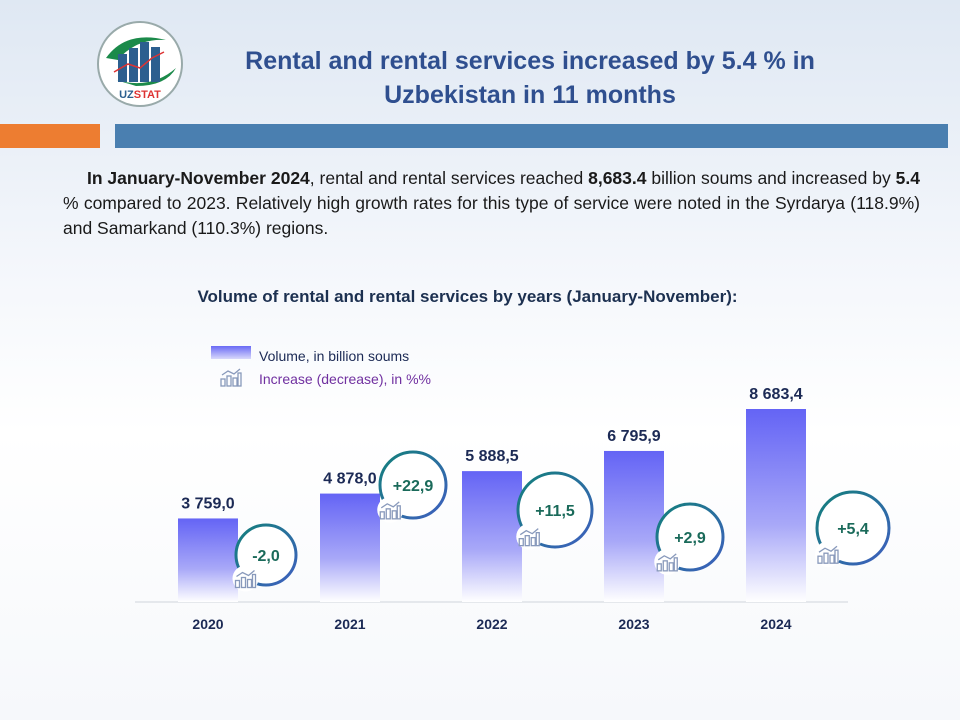 Image resolution: width=960 pixels, height=720 pixels. Describe the element at coordinates (776, 505) in the screenshot. I see `bar-2024` at that location.